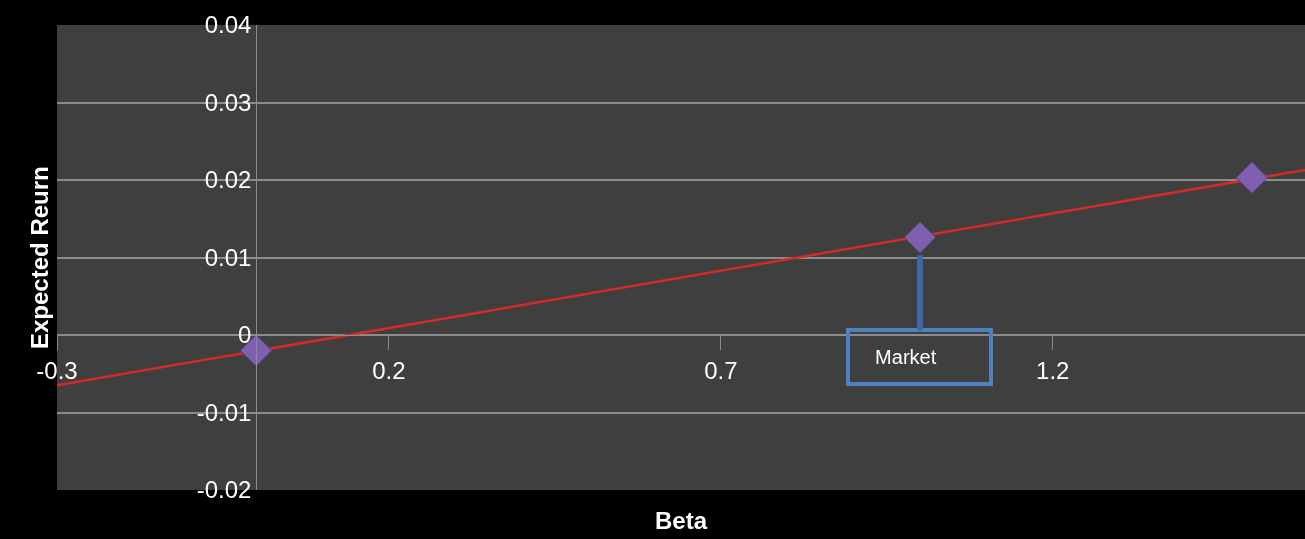 The image size is (1305, 539). I want to click on y-tick-label: 0.03, so click(228, 102).